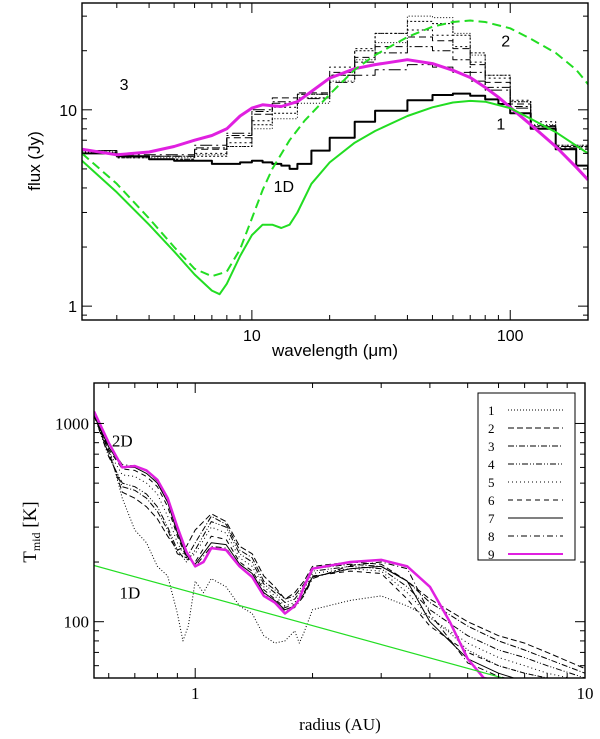  What do you see at coordinates (124, 85) in the screenshot?
I see `sed-annotation-3: 3` at bounding box center [124, 85].